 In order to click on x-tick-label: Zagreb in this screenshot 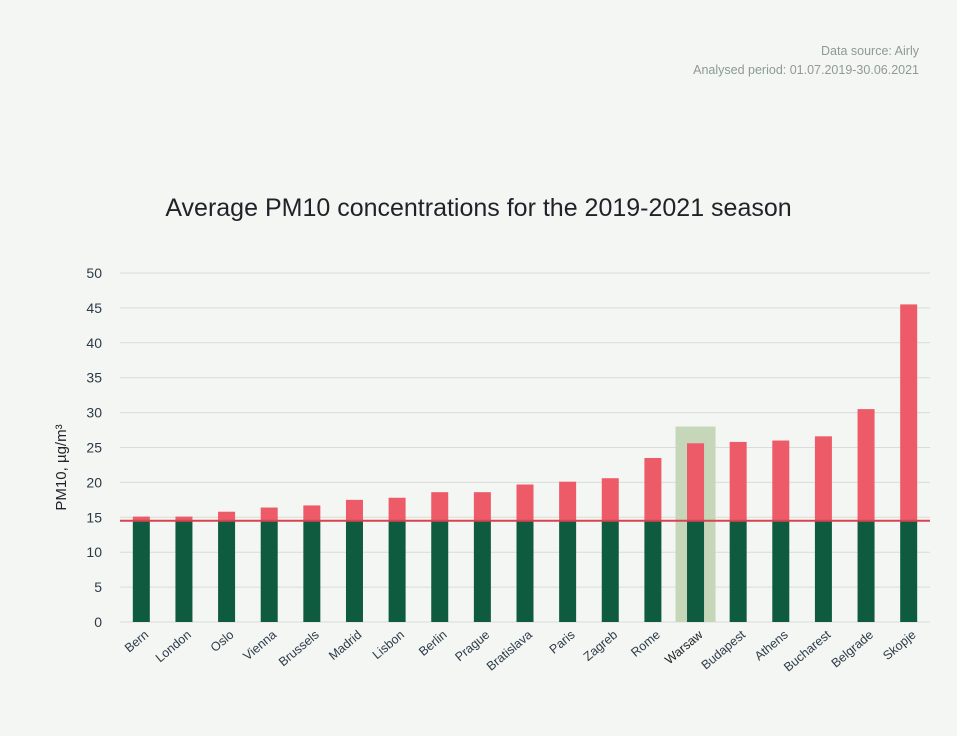, I will do `click(600, 646)`.